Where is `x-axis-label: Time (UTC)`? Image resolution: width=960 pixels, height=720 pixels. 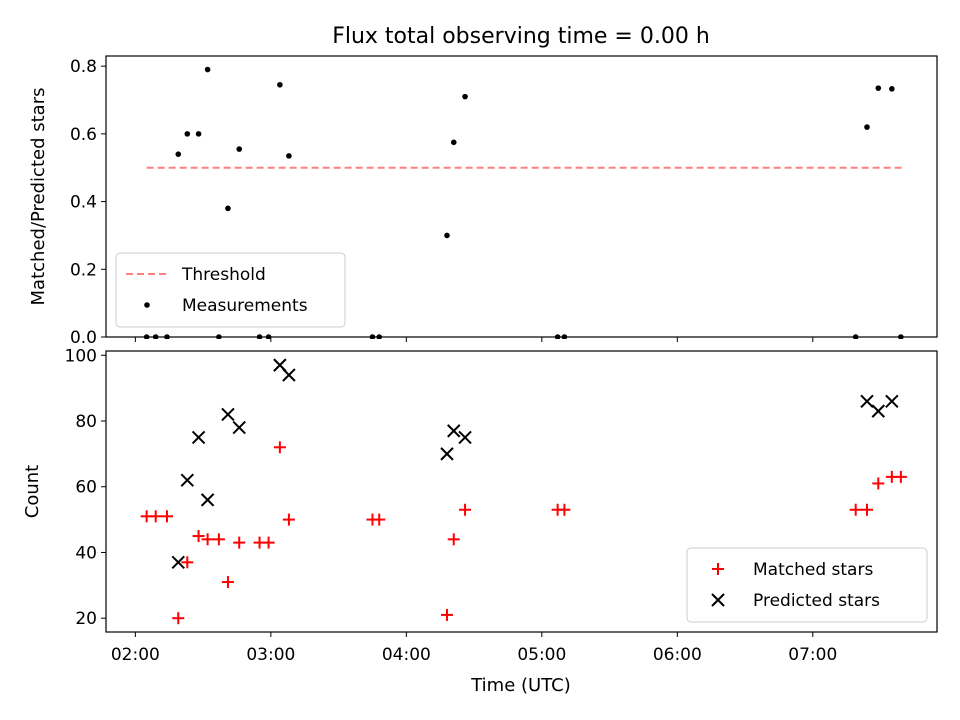
x-axis-label: Time (UTC) is located at coordinates (520, 685).